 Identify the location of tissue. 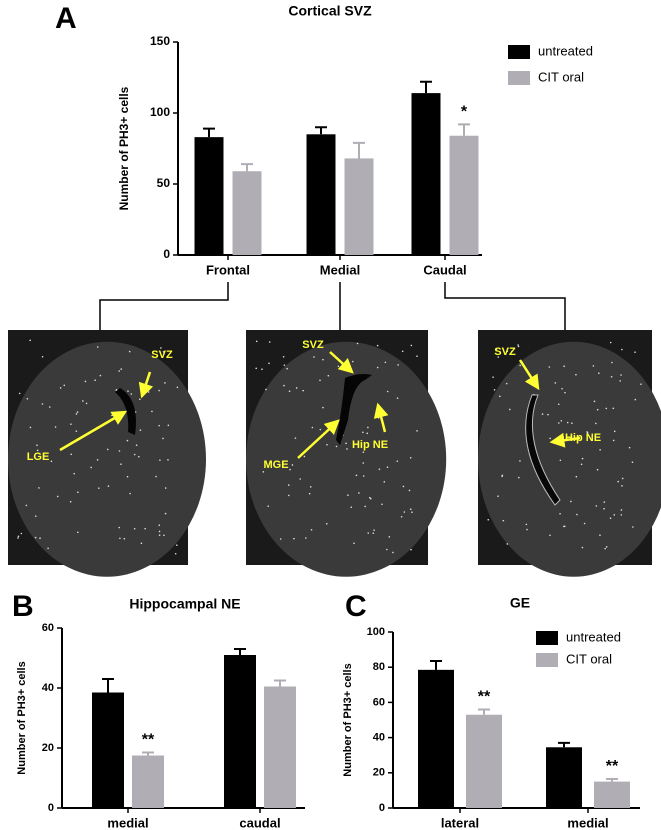
(346, 459).